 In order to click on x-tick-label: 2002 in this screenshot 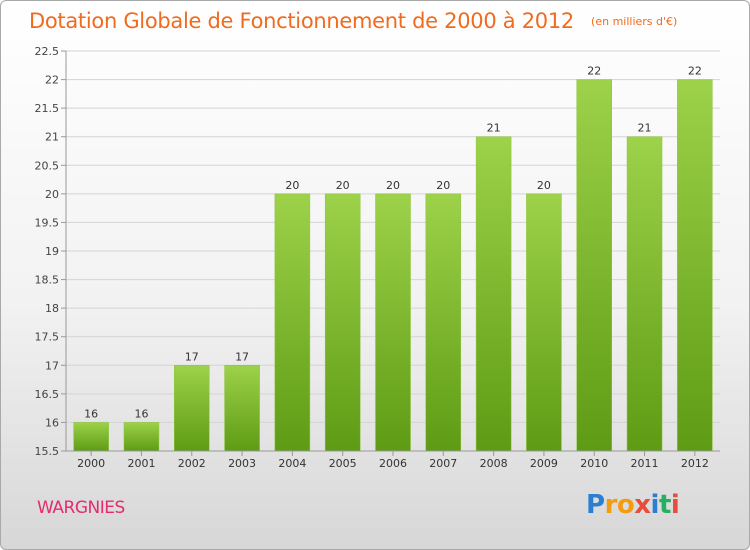, I will do `click(192, 463)`.